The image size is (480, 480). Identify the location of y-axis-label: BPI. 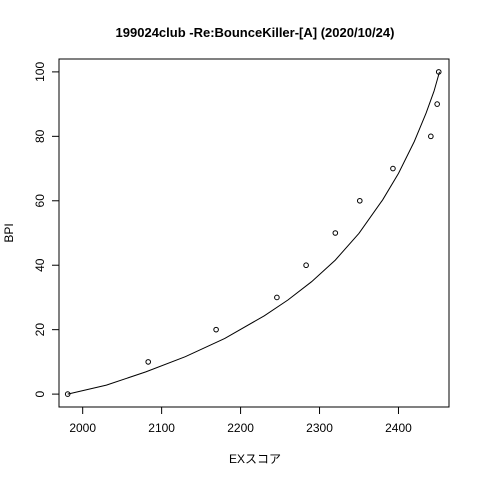
(9, 232).